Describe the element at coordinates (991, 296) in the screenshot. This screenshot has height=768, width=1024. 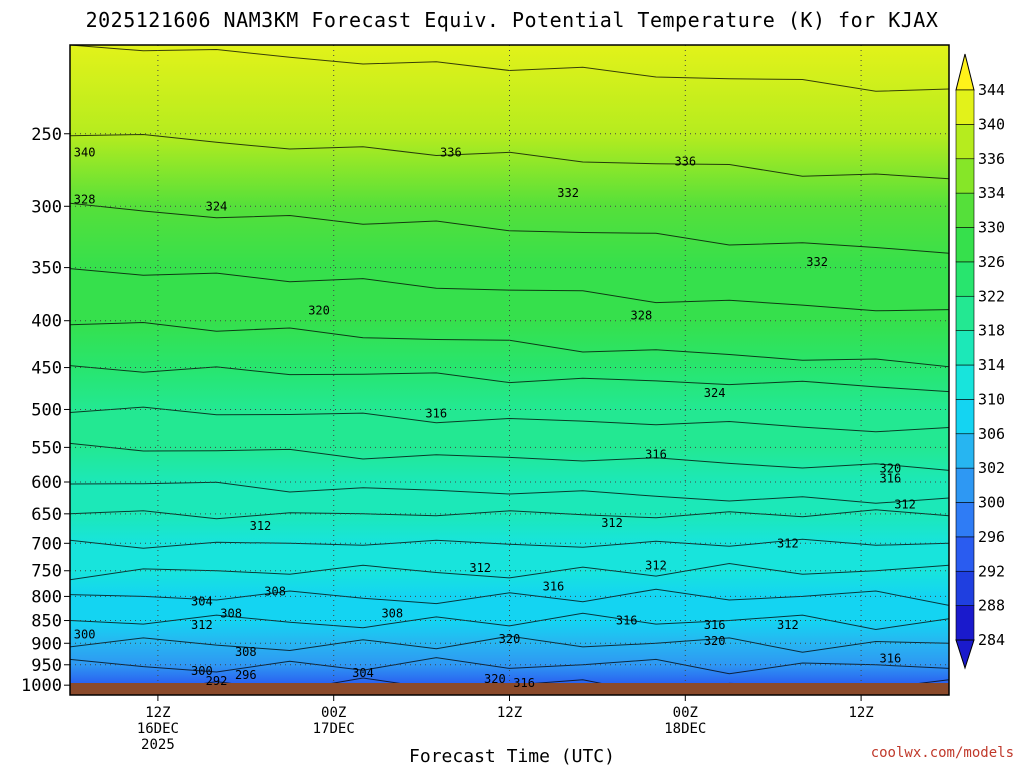
I see `colorbar-label: 322` at that location.